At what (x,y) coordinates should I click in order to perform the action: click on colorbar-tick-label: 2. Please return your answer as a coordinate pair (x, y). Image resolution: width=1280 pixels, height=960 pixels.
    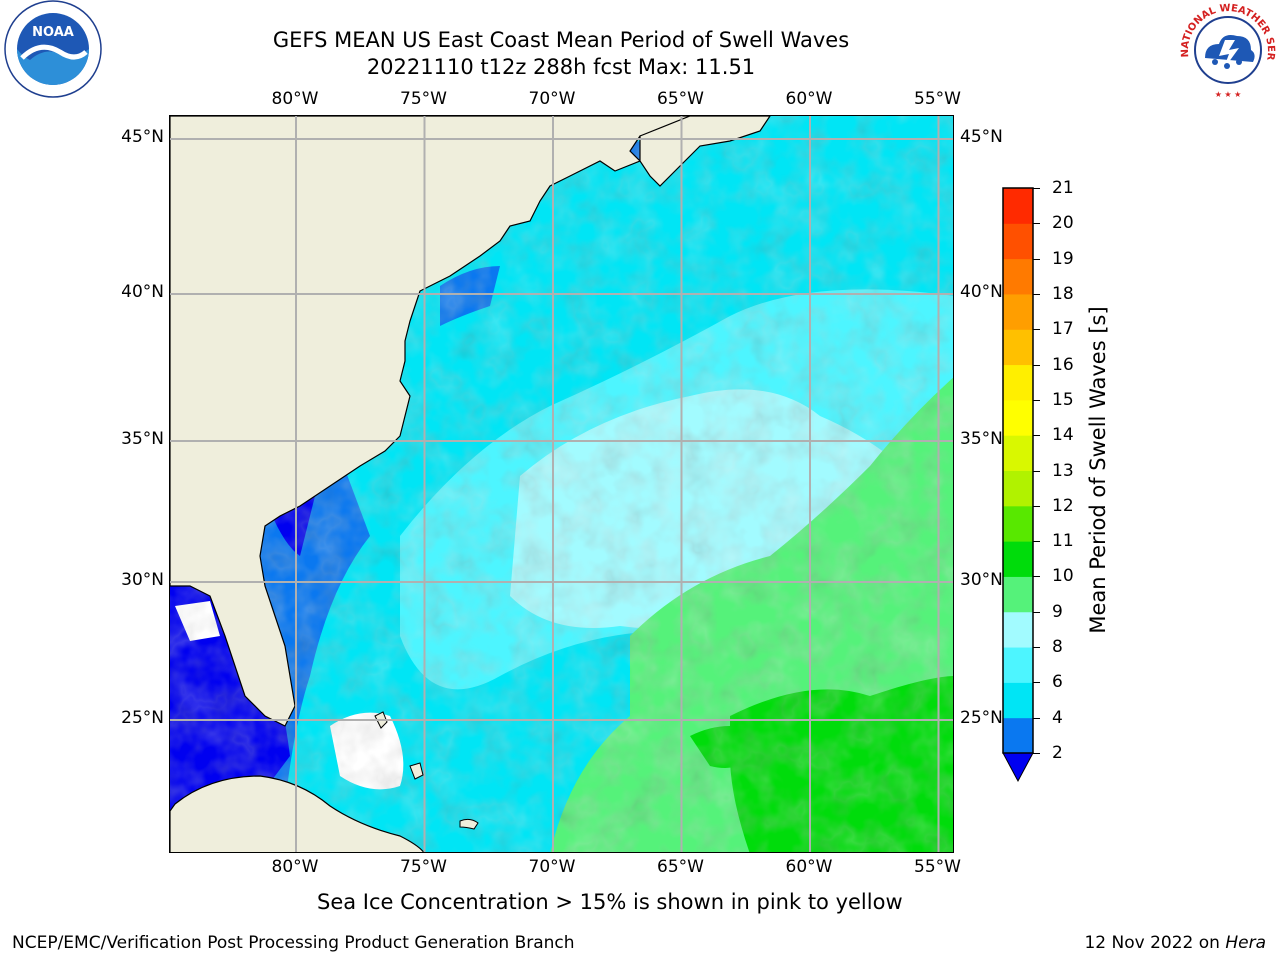
    Looking at the image, I should click on (1057, 753).